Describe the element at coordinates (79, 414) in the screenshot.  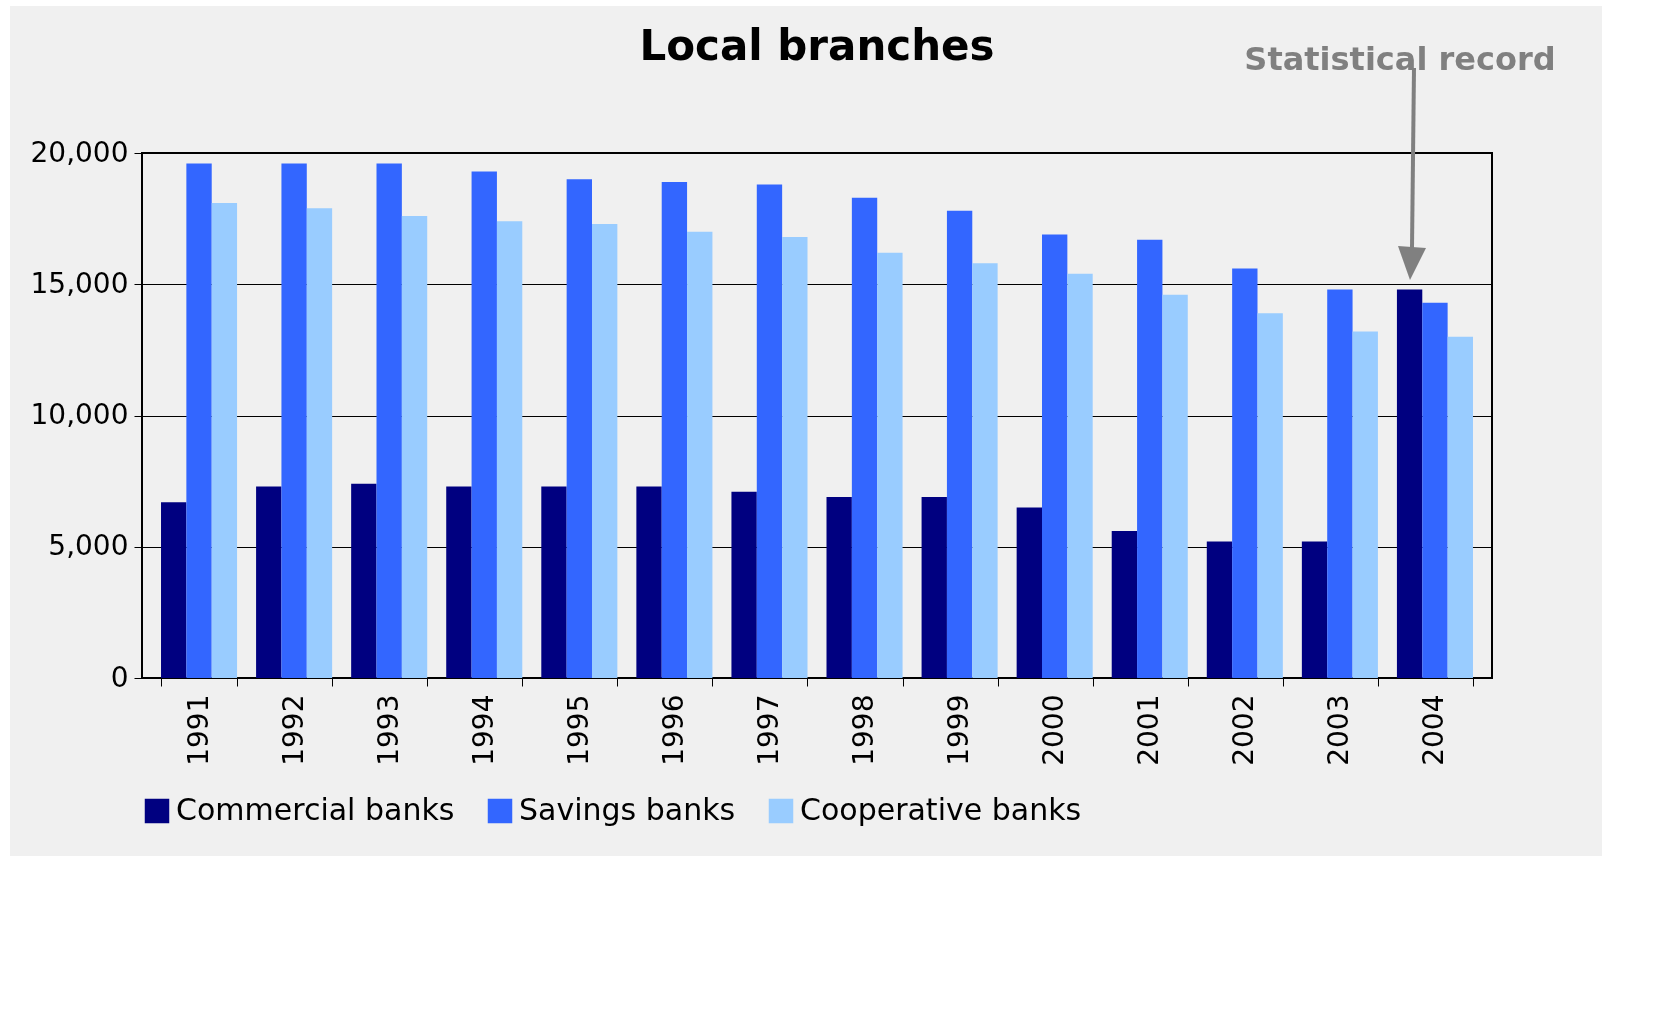
I see `y-tick-label: 10,000` at that location.